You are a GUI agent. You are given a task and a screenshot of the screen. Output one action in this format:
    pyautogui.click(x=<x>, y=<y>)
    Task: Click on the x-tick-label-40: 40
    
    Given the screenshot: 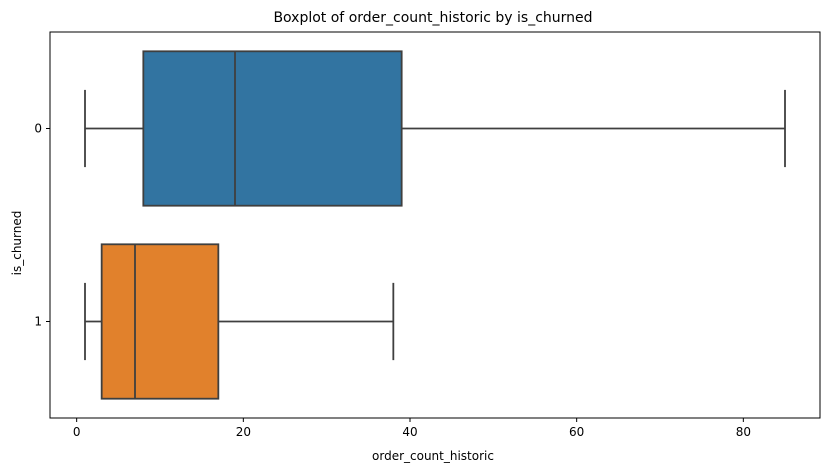 What is the action you would take?
    pyautogui.click(x=409, y=432)
    